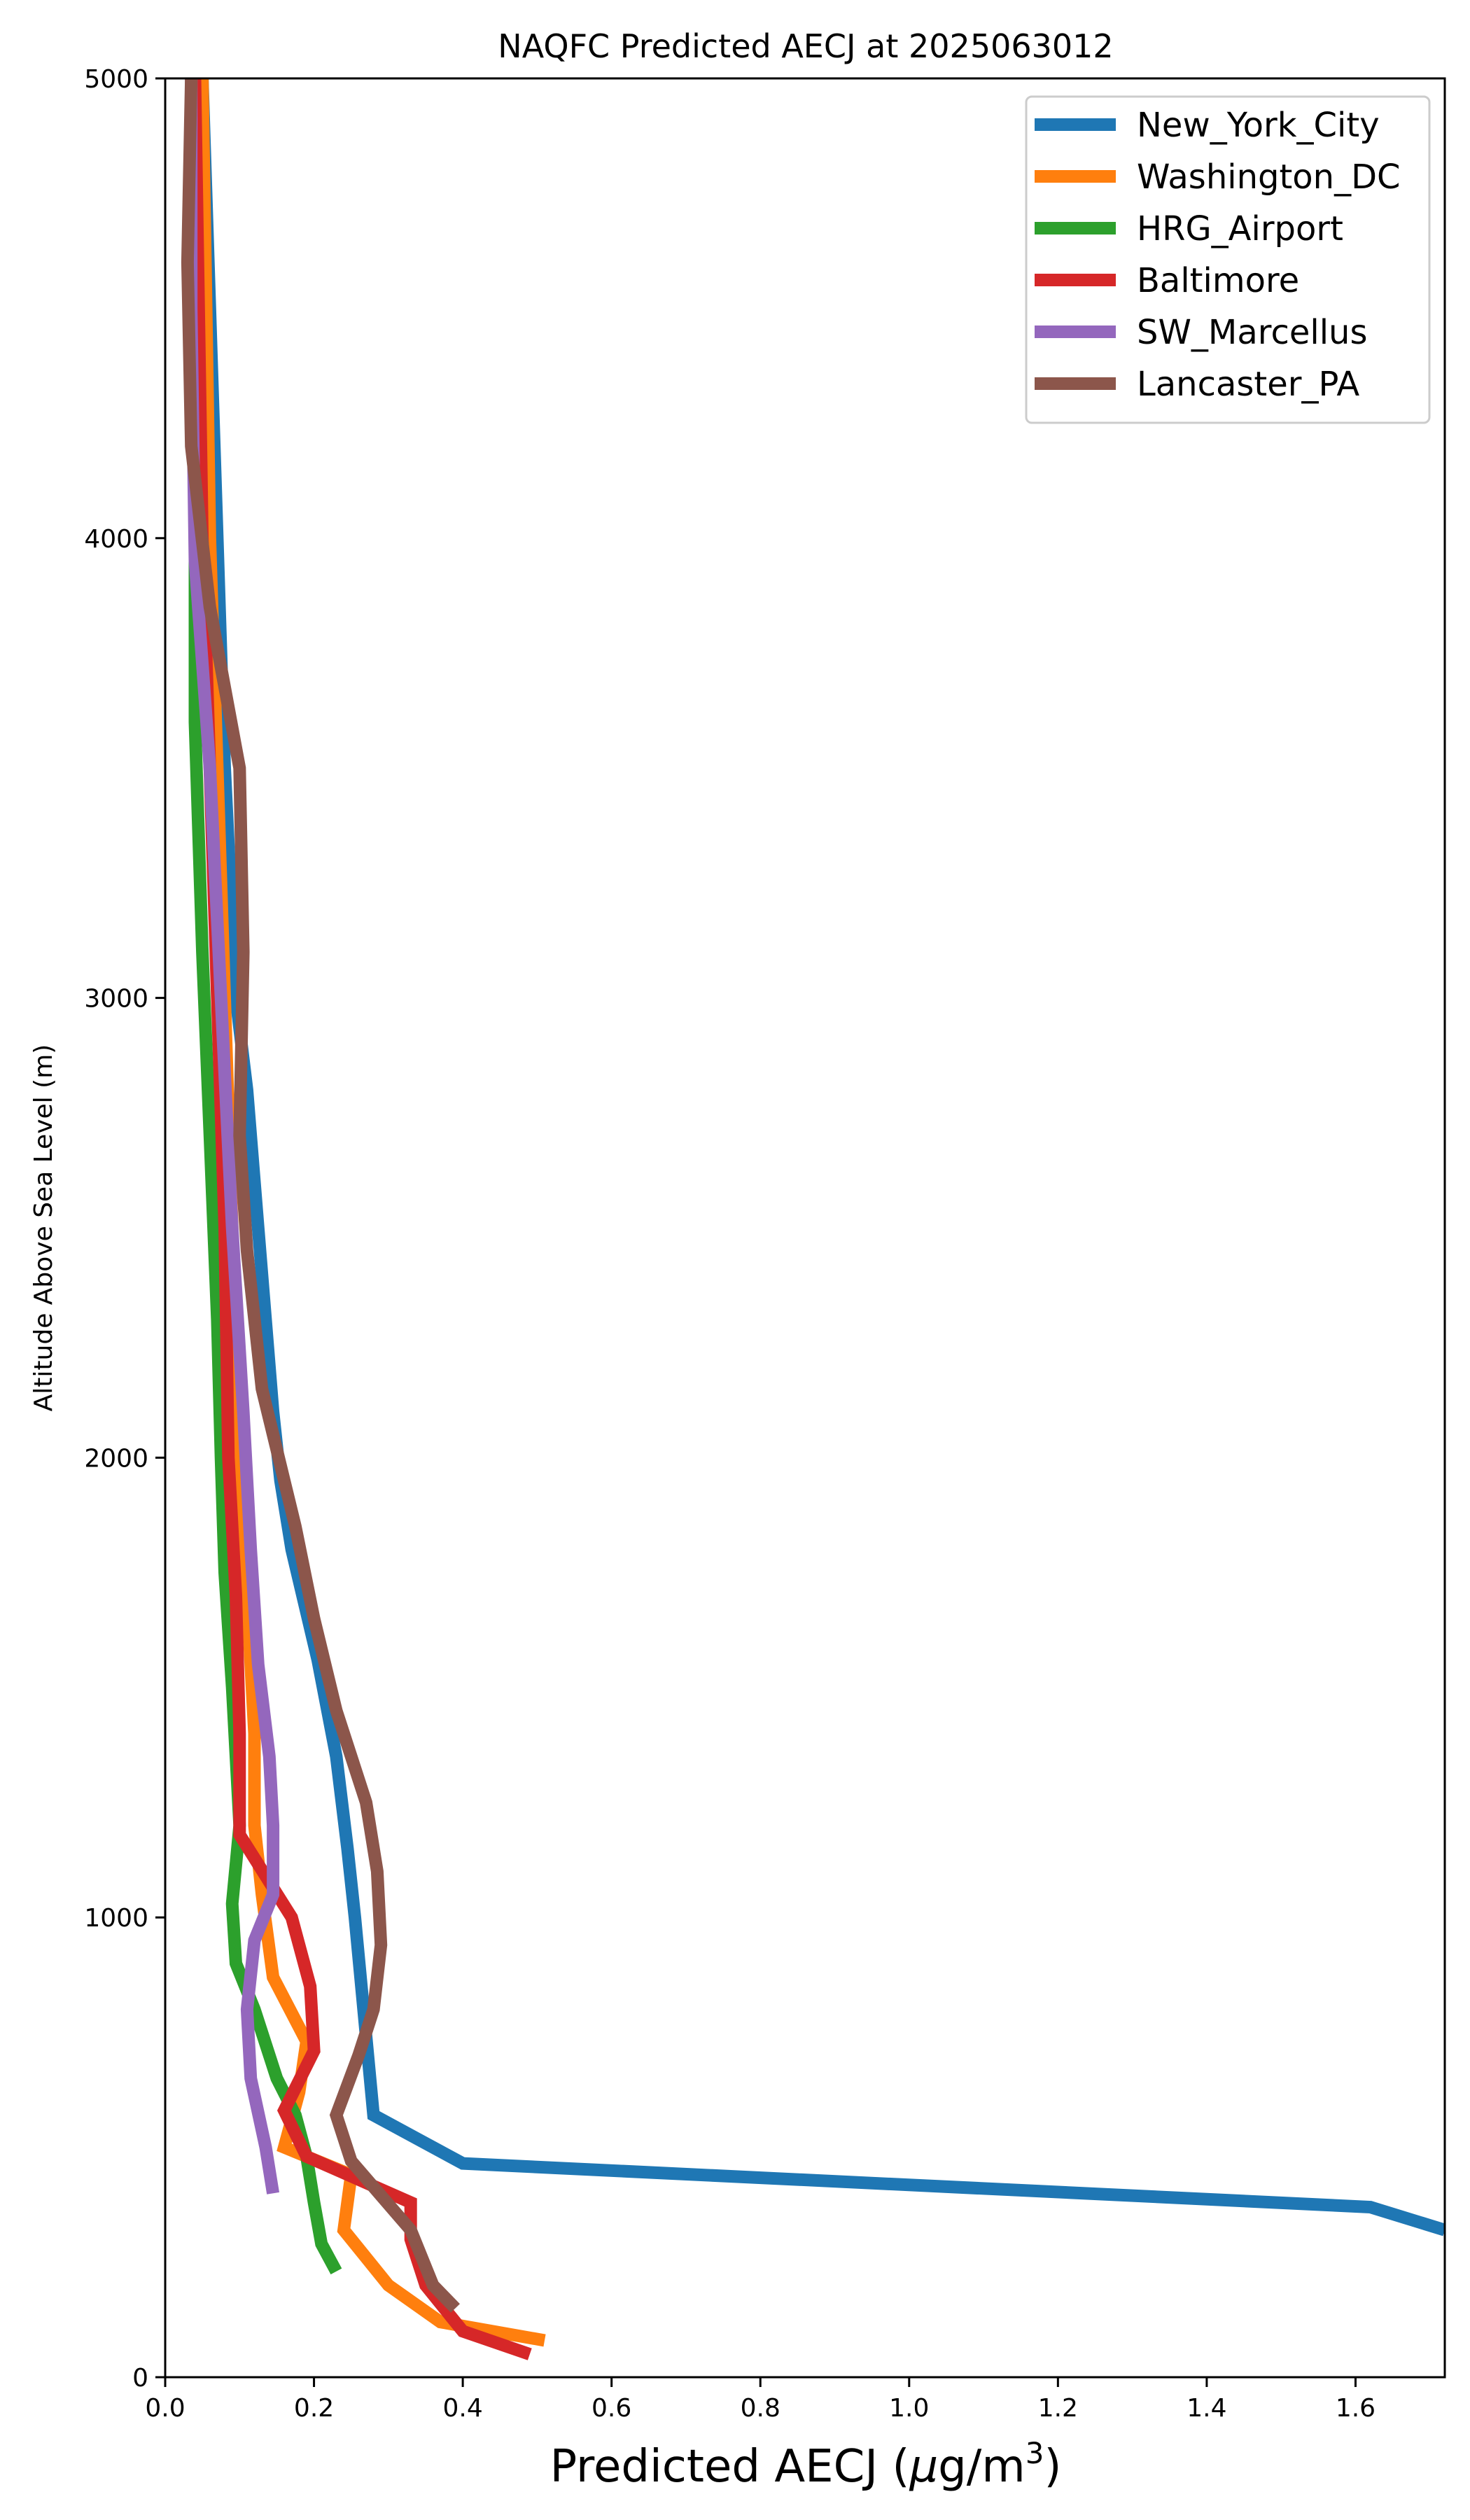 The width and height of the screenshot is (1470, 2520). Describe the element at coordinates (1252, 332) in the screenshot. I see `legend-entry-label: SW_Marcellus` at that location.